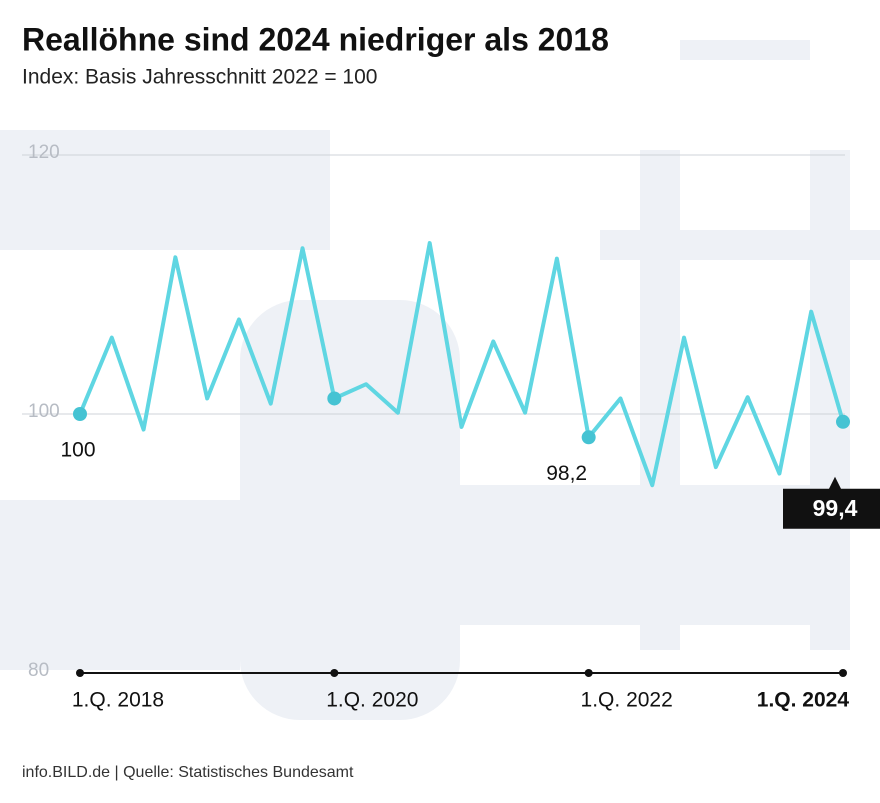  I want to click on y-tick-label: 100, so click(44, 411).